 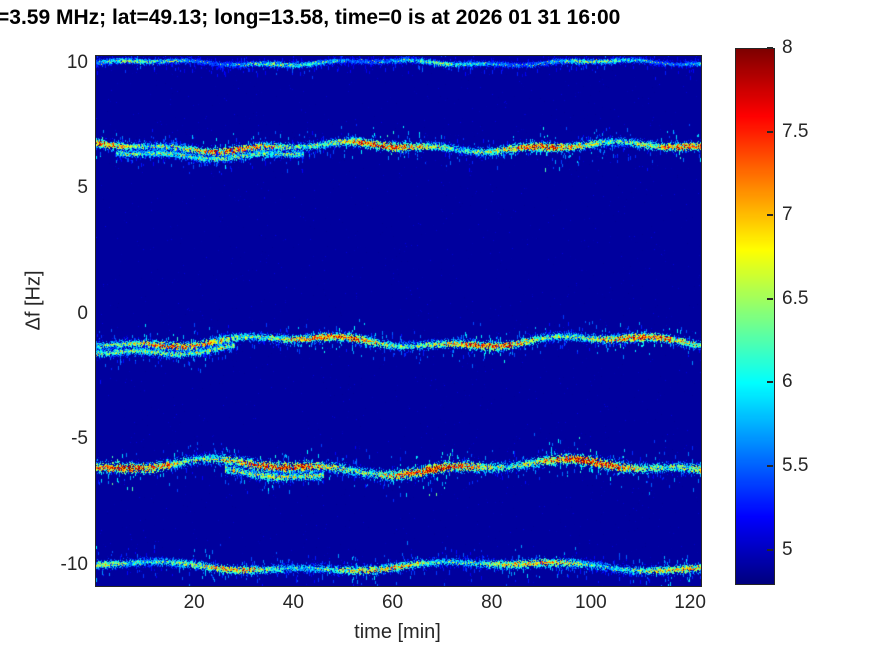 I want to click on y-tick-label: -10, so click(x=74, y=564).